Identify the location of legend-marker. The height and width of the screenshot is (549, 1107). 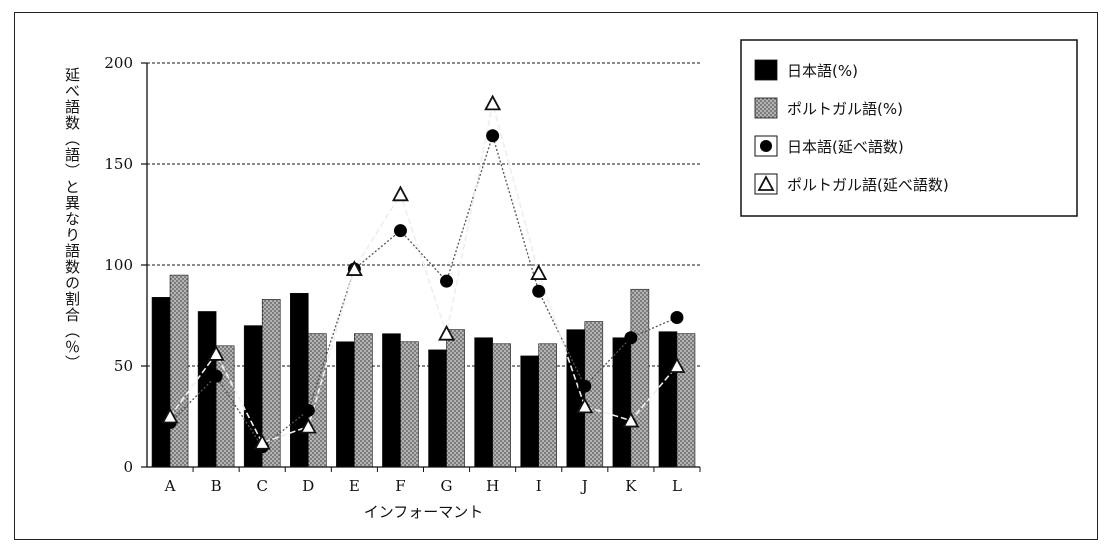
(766, 146).